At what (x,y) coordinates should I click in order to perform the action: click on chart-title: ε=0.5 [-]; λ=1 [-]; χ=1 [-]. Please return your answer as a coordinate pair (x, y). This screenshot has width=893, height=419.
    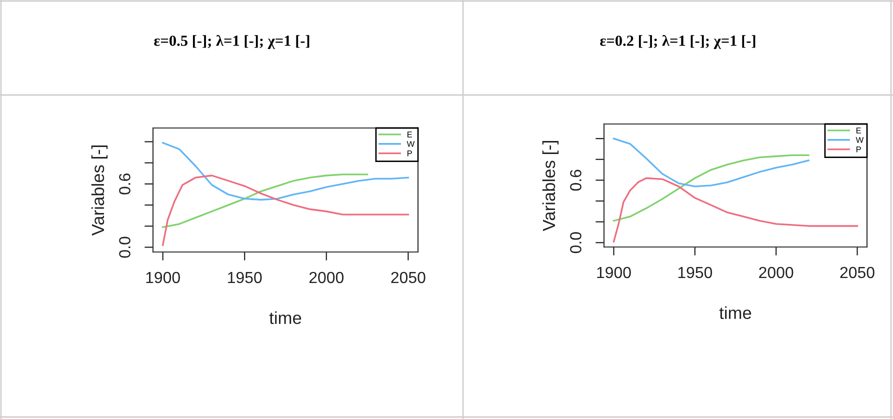
    Looking at the image, I should click on (232, 42).